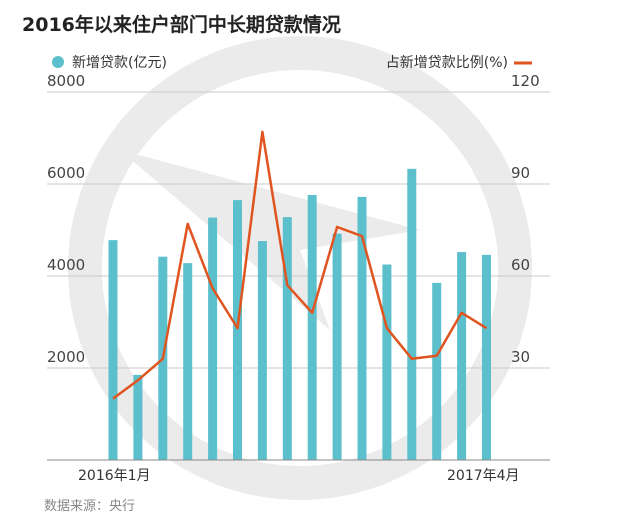 This screenshot has width=629, height=523. Describe the element at coordinates (181, 24) in the screenshot. I see `chart-title: 2016年以来住户部门中长期贷款情况` at that location.